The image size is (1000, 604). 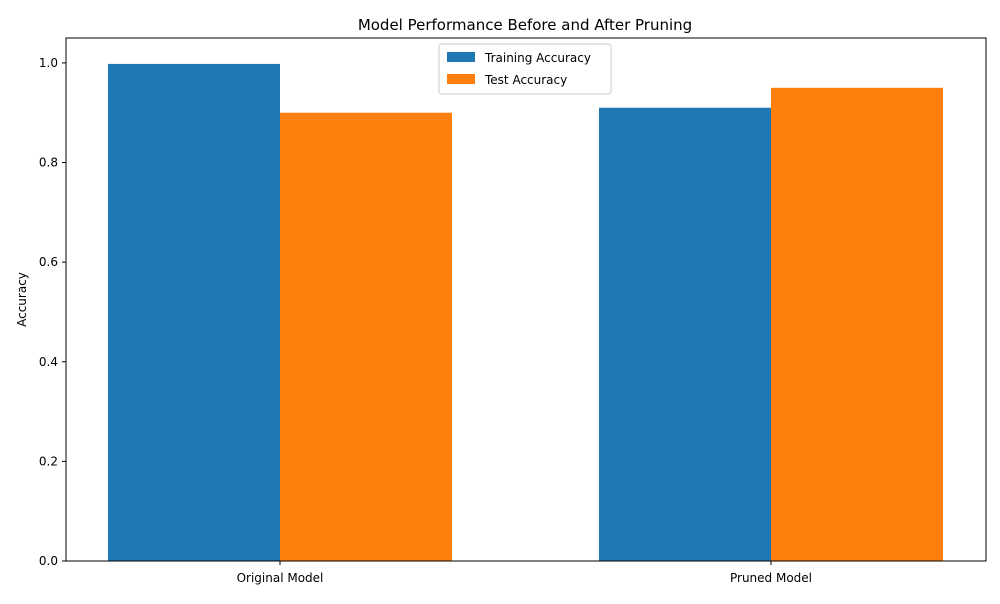 I want to click on legend: Training Accuracy Test Accuracy, so click(x=525, y=69).